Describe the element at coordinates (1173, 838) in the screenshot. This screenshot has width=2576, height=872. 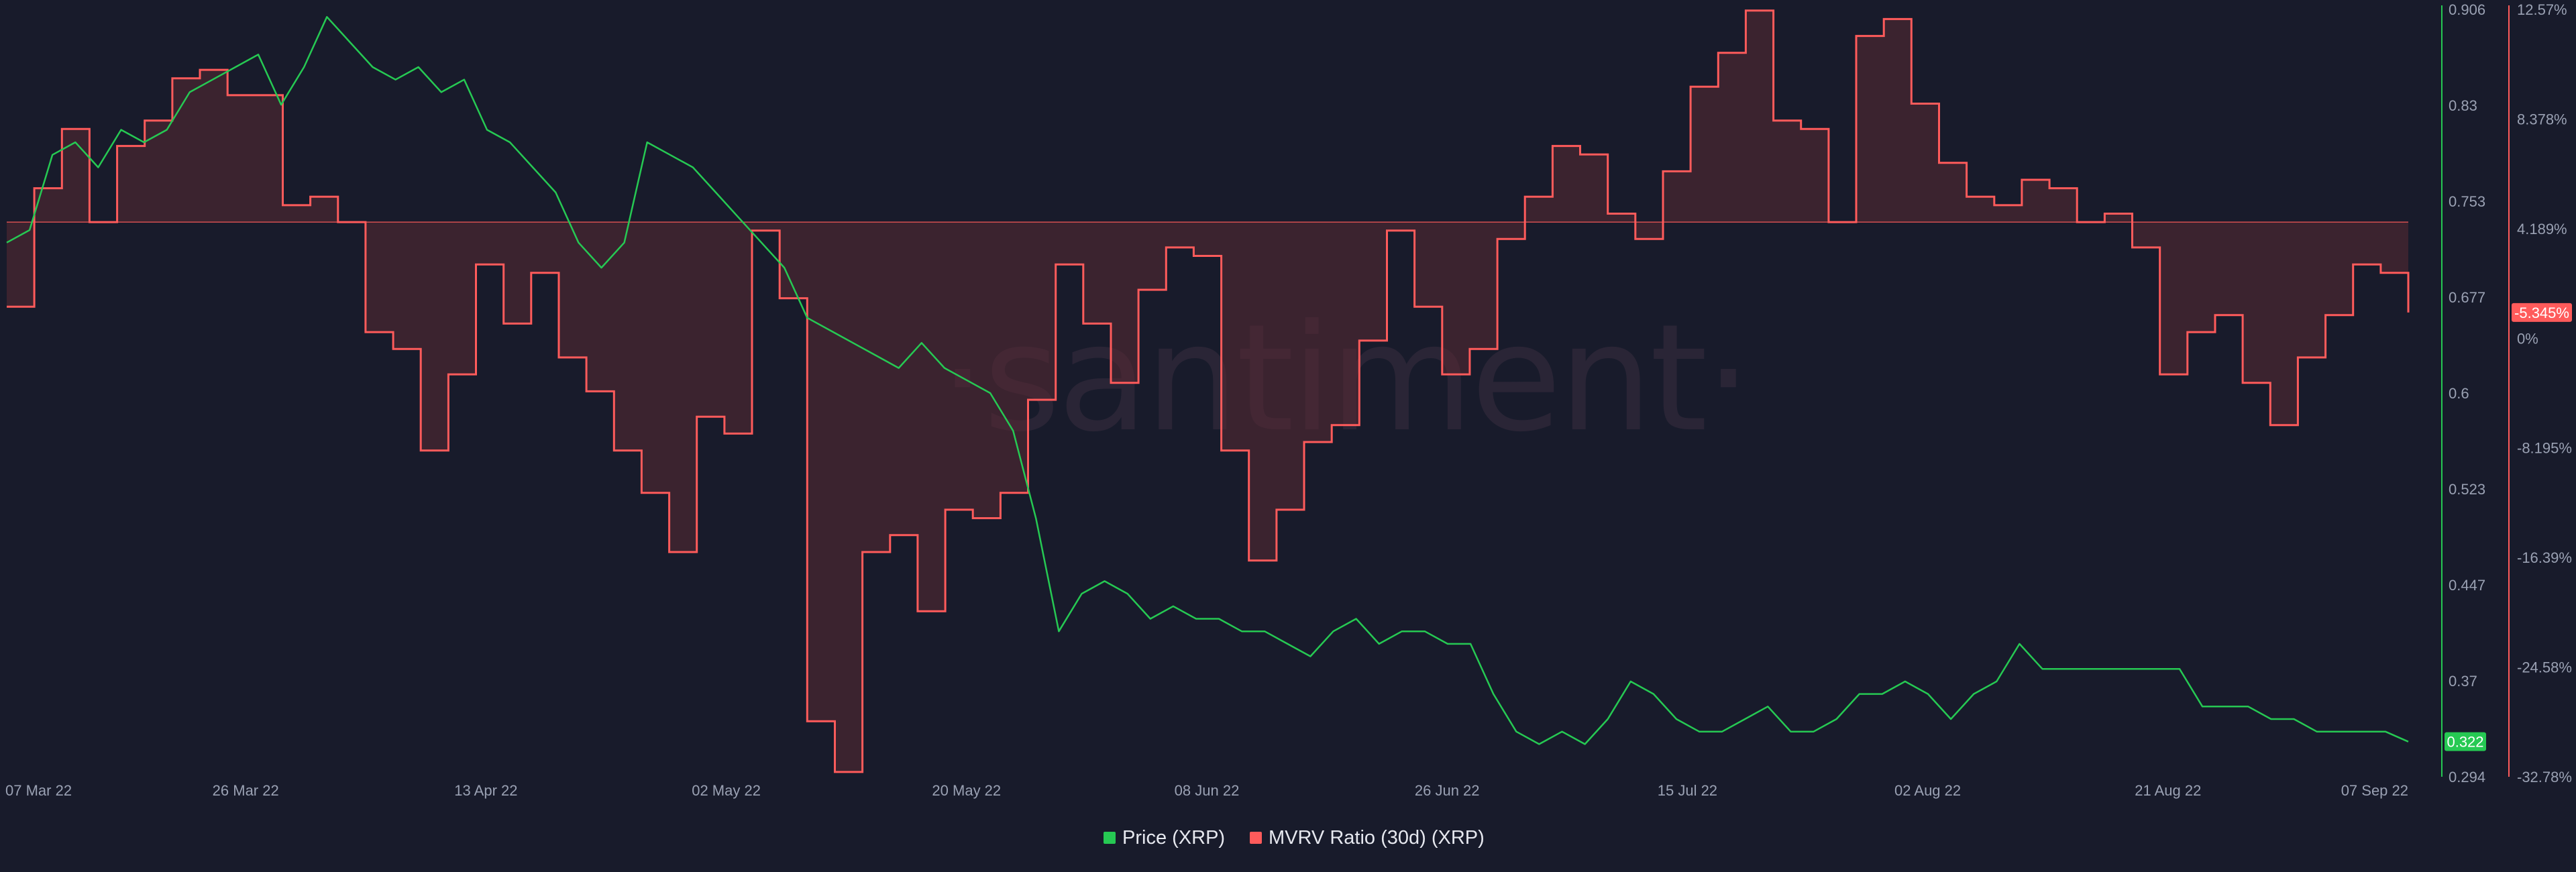
I see `legend-label: Price (XRP)` at that location.